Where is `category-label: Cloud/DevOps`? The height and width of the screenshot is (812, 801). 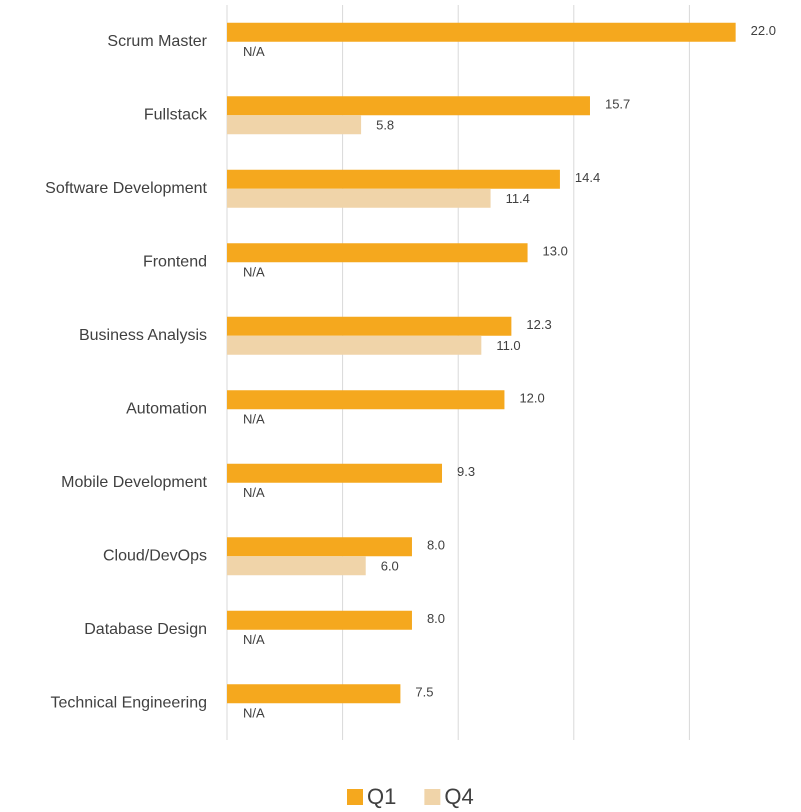
category-label: Cloud/DevOps is located at coordinates (155, 555).